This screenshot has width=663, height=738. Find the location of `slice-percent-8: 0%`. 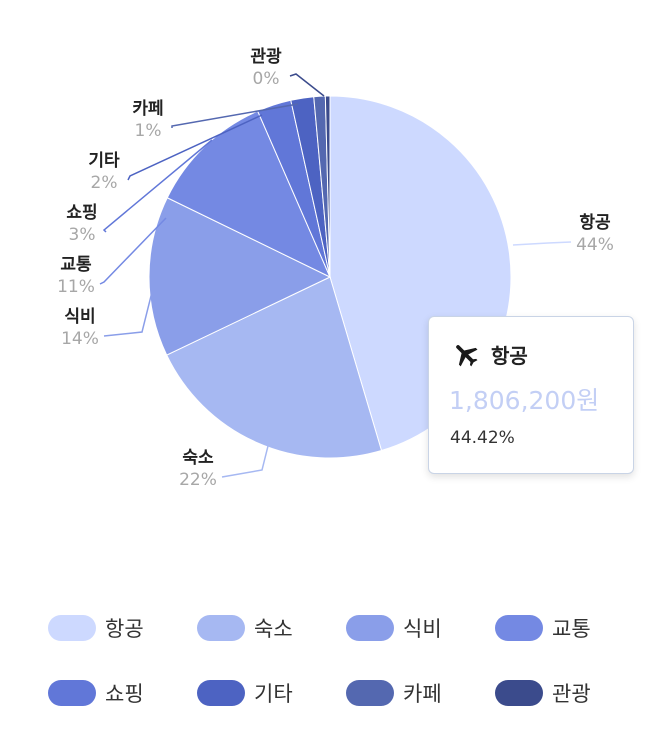

slice-percent-8: 0% is located at coordinates (266, 79).